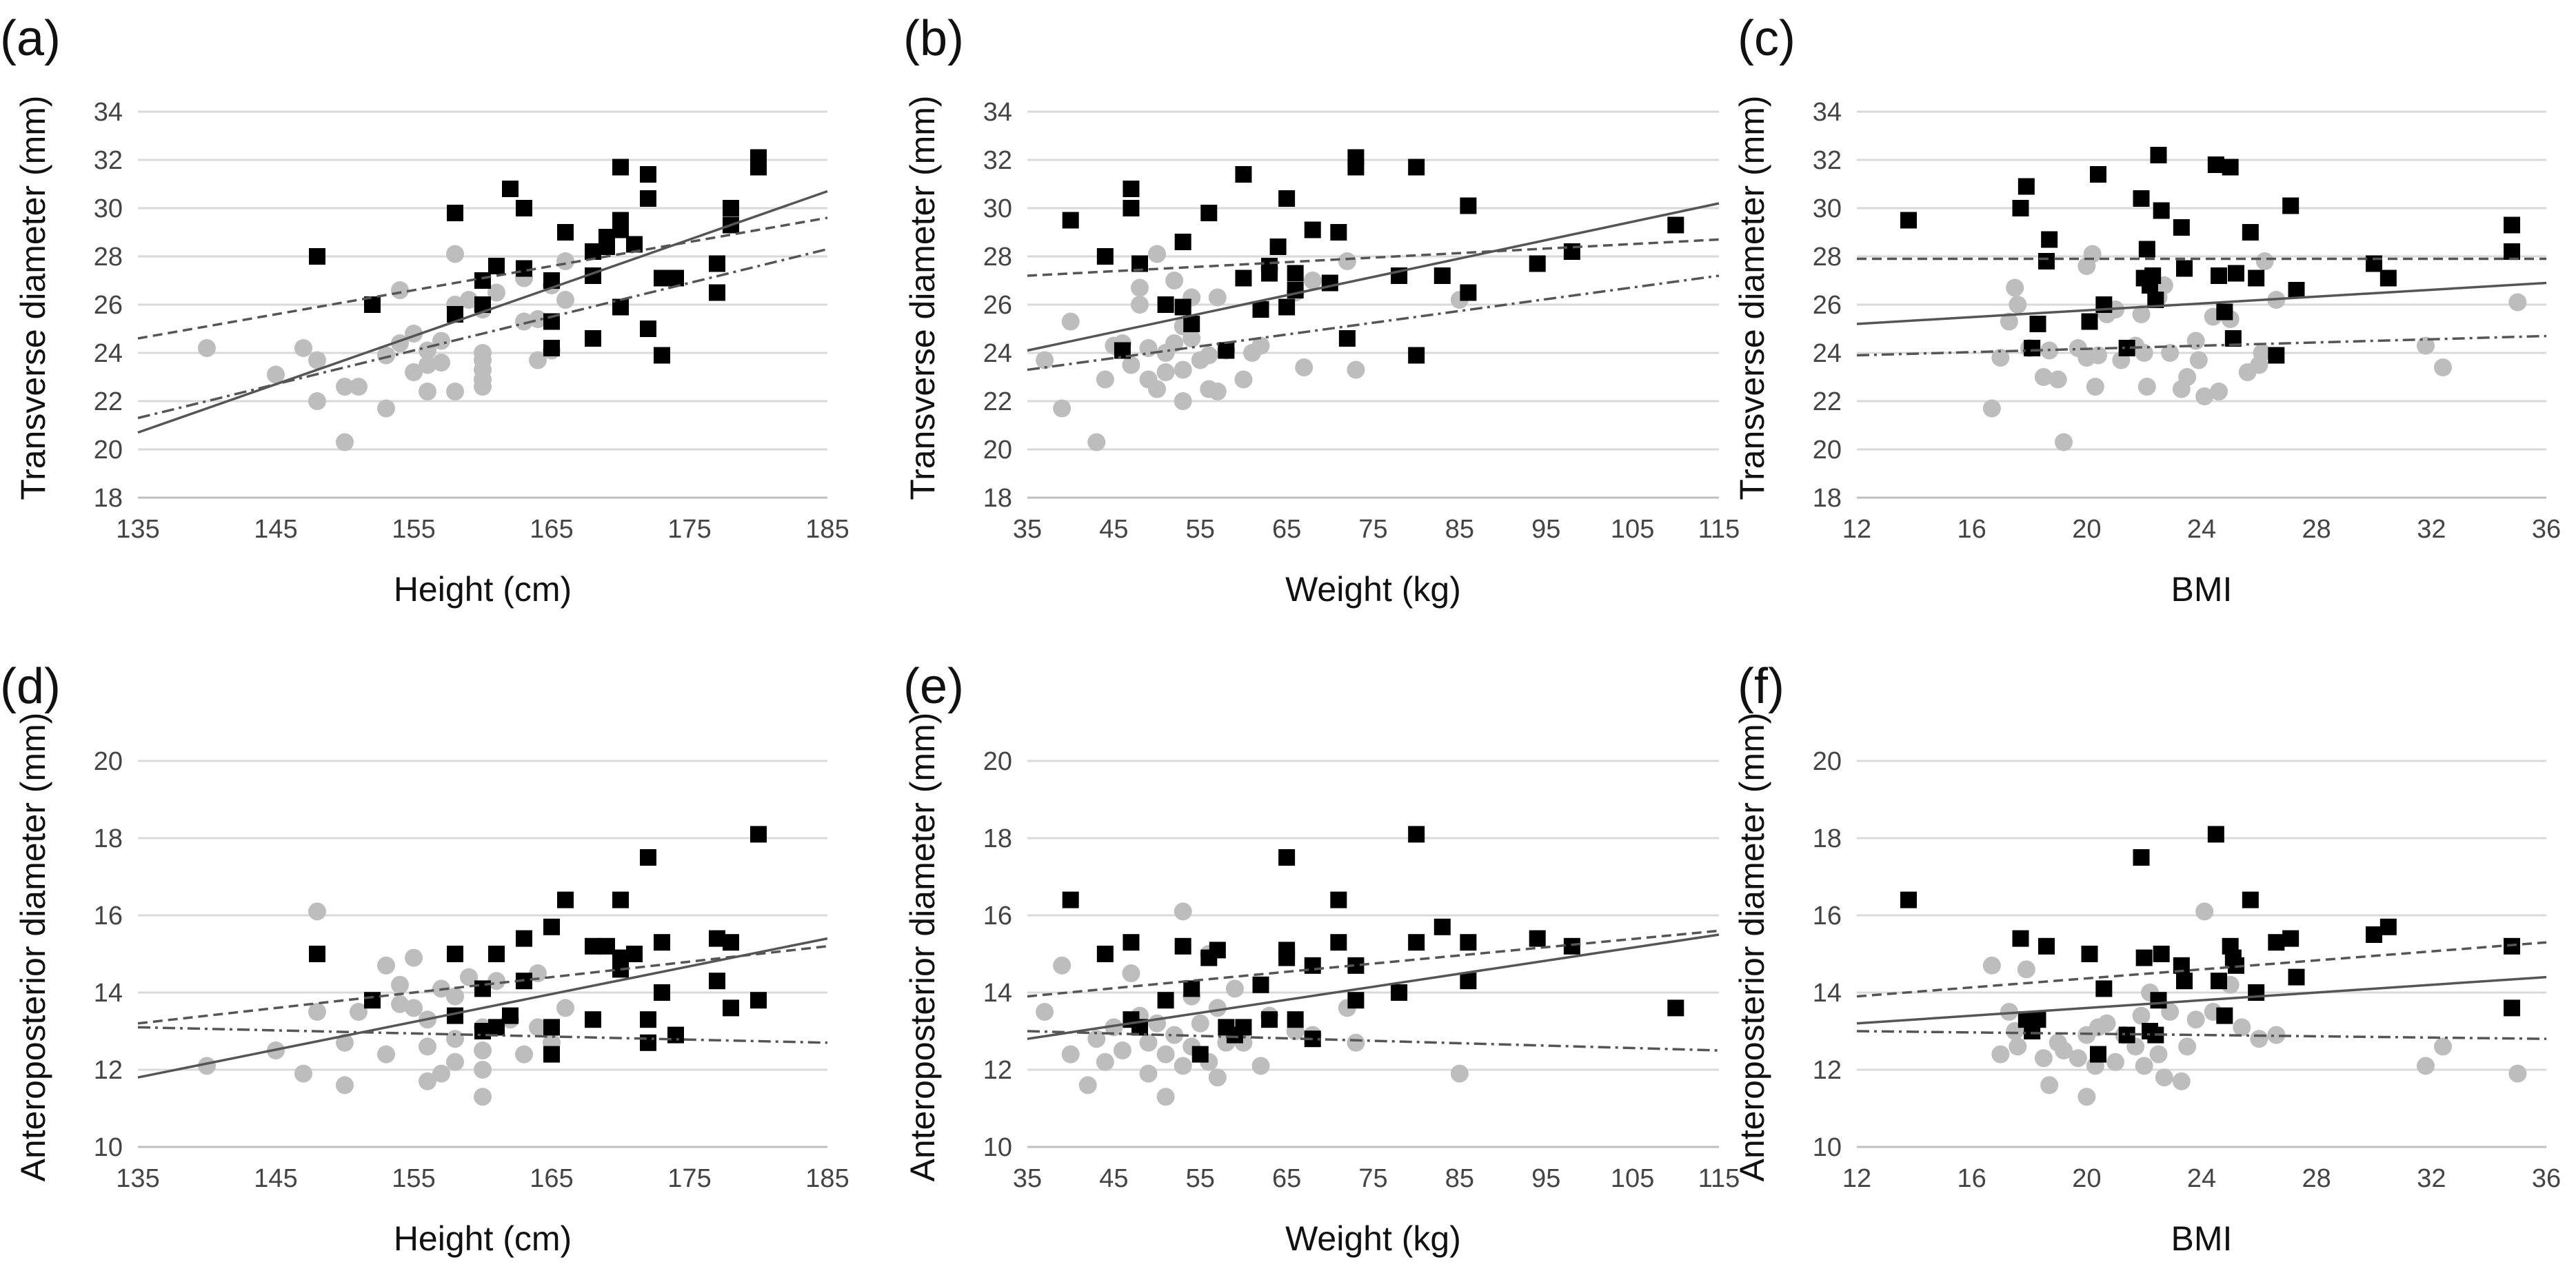  I want to click on fit-line-all, so click(2201, 303).